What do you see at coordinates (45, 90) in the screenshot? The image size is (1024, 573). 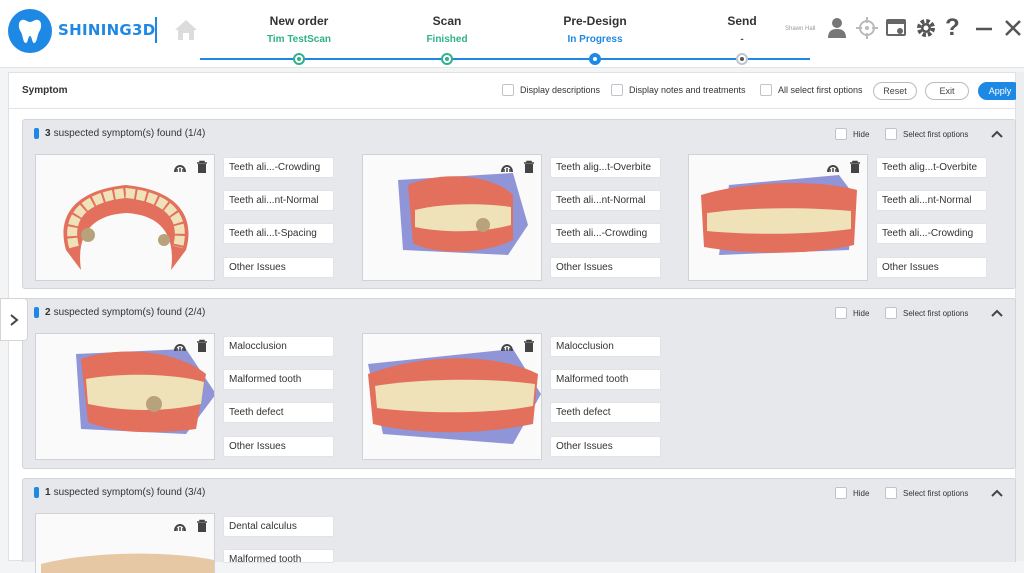 I see `symptom-title: Symptom` at bounding box center [45, 90].